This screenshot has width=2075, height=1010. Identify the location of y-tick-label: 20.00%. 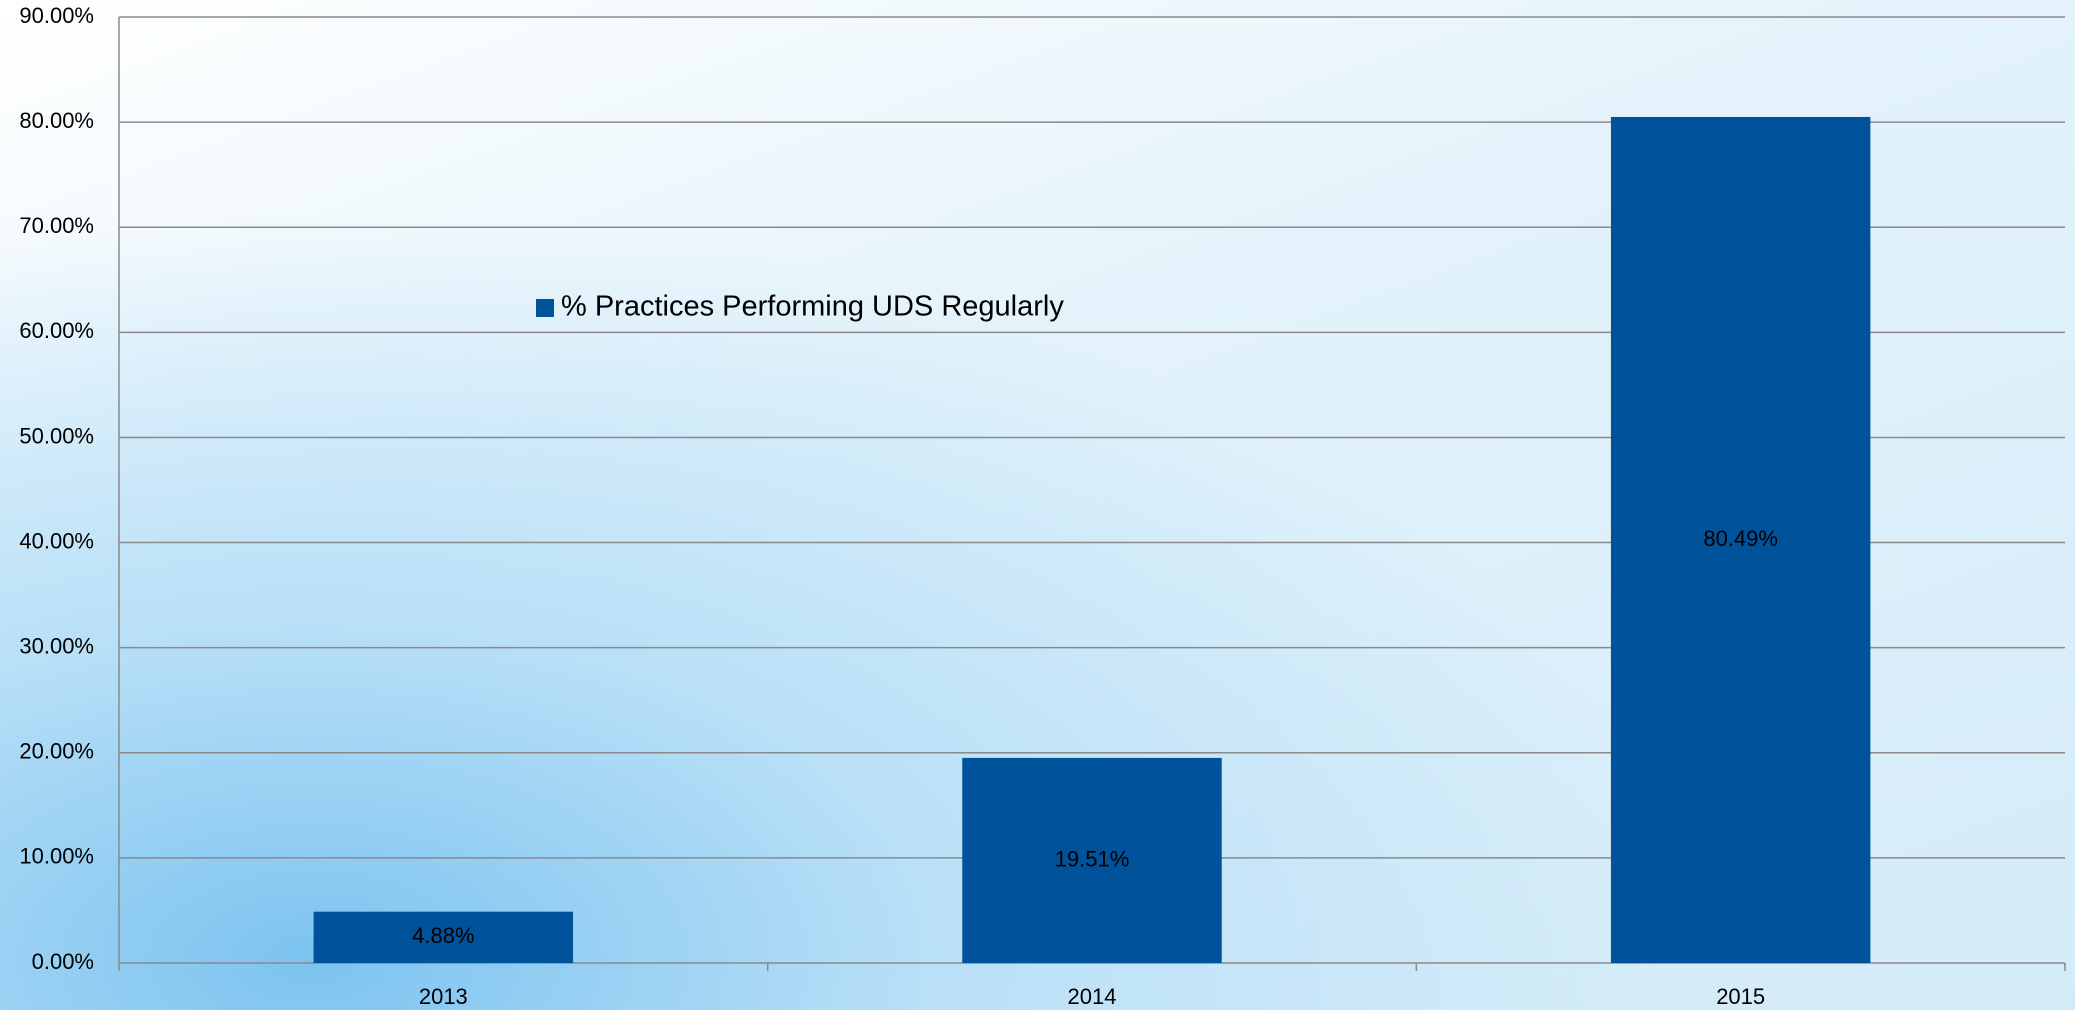
(56, 751).